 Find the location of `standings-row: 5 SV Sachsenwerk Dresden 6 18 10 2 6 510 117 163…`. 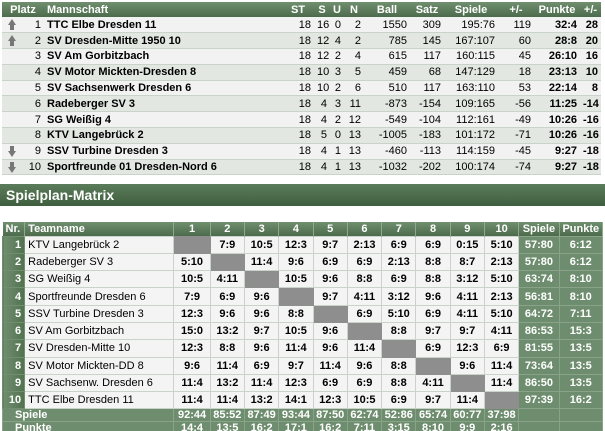

standings-row: 5 SV Sachsenwerk Dresden 6 18 10 2 6 510 117 163… is located at coordinates (301, 88).